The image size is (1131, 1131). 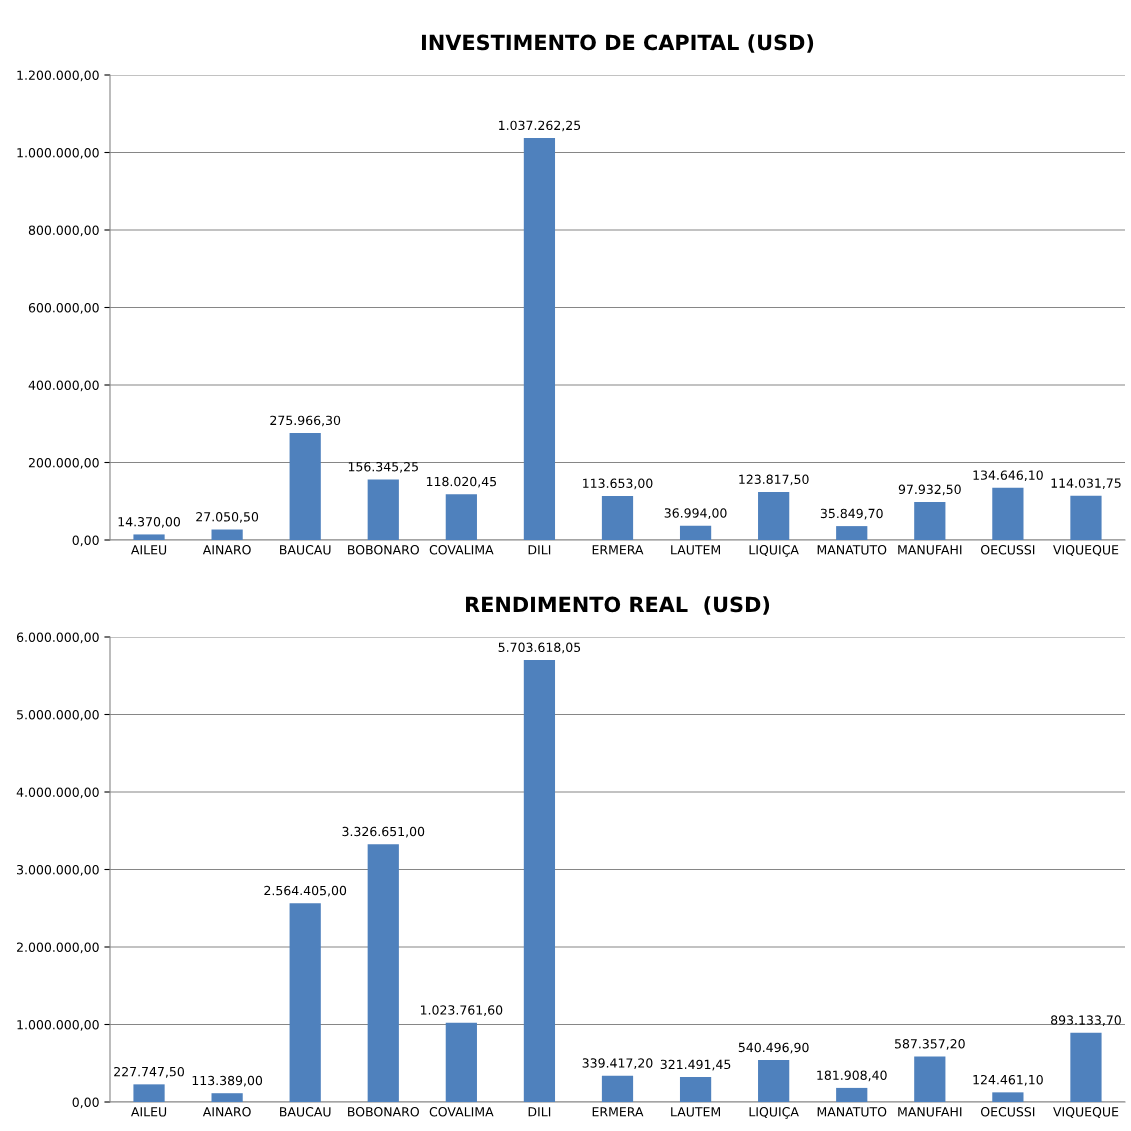 I want to click on y-tick-label: 400.000,00, so click(x=63, y=386).